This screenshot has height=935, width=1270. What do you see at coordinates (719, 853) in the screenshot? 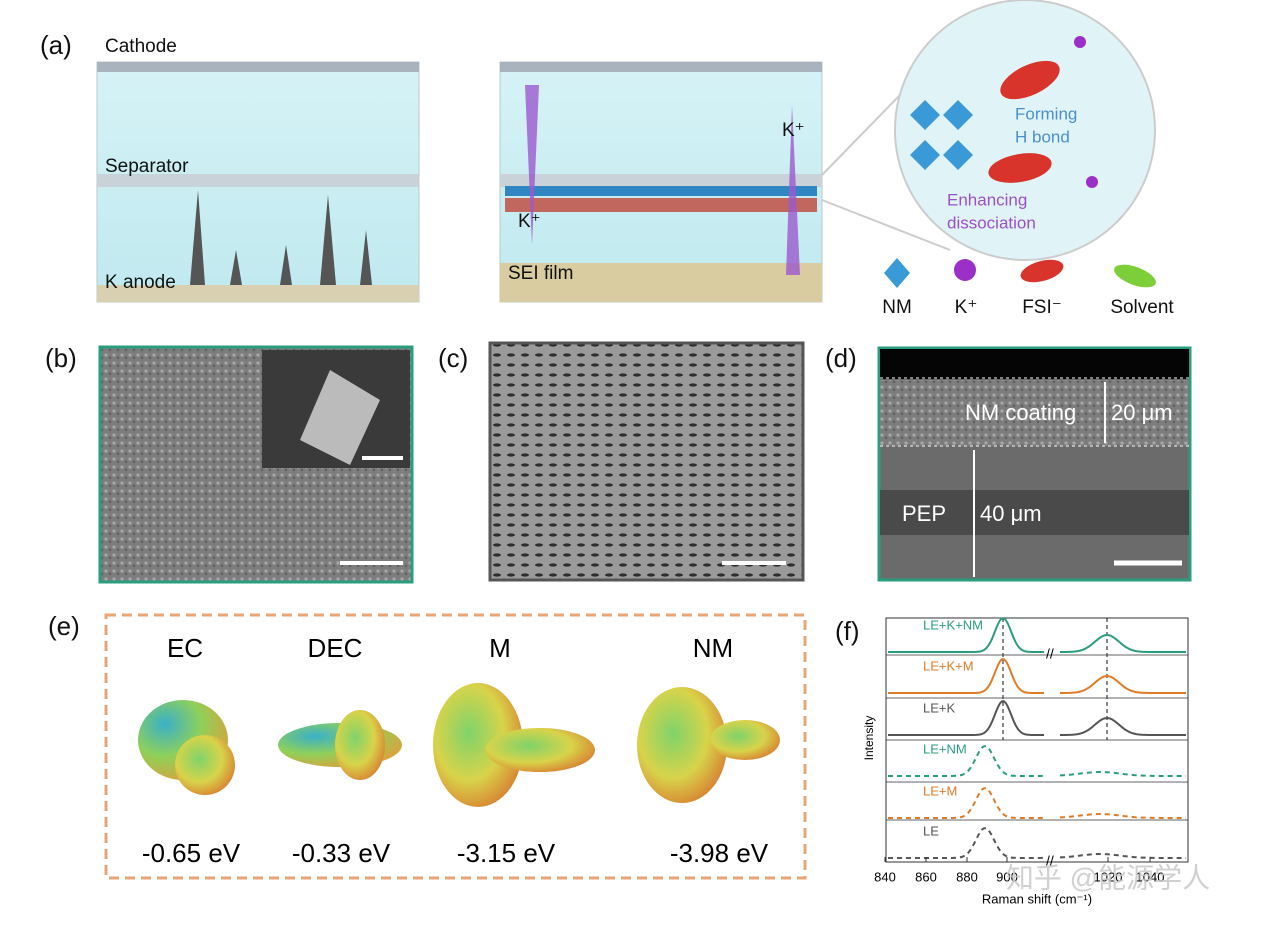
I see `energy-label: -3.98 eV` at bounding box center [719, 853].